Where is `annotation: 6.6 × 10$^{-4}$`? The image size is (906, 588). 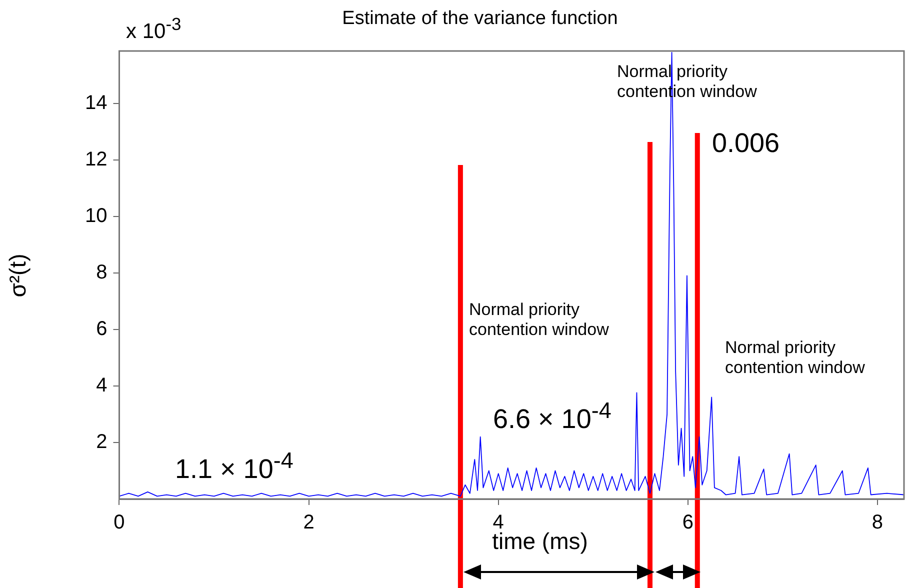 annotation: 6.6 × 10$^{-4}$ is located at coordinates (552, 417).